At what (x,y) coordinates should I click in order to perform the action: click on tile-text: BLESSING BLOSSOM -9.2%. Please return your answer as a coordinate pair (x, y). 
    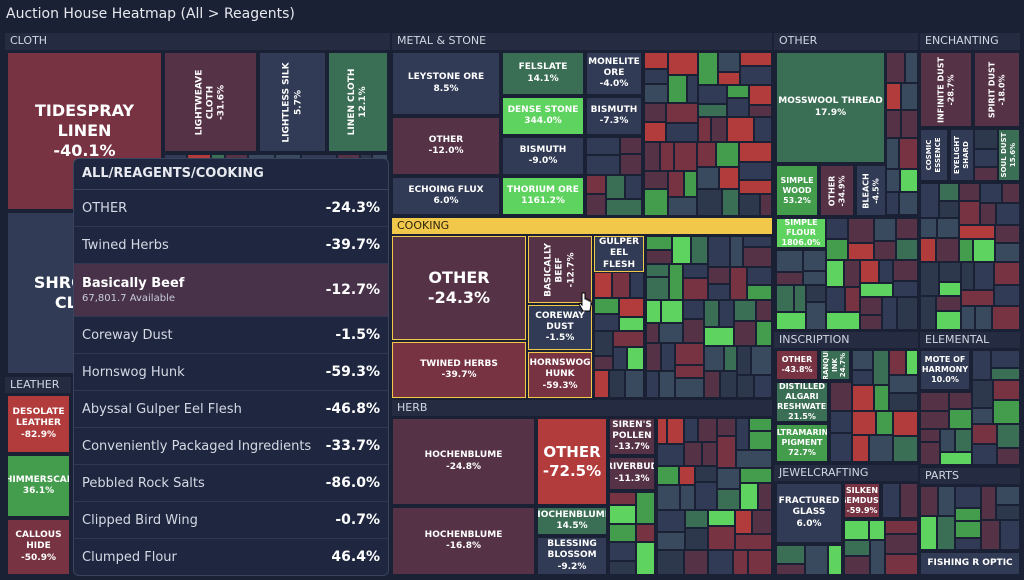
    Looking at the image, I should click on (572, 556).